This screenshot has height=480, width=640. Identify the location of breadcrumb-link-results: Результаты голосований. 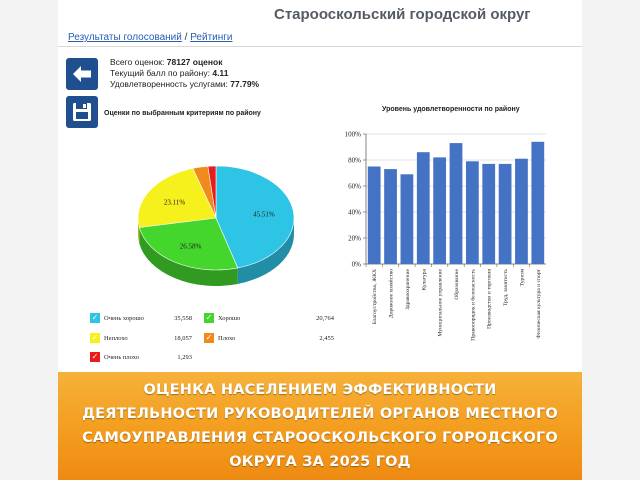
(125, 37).